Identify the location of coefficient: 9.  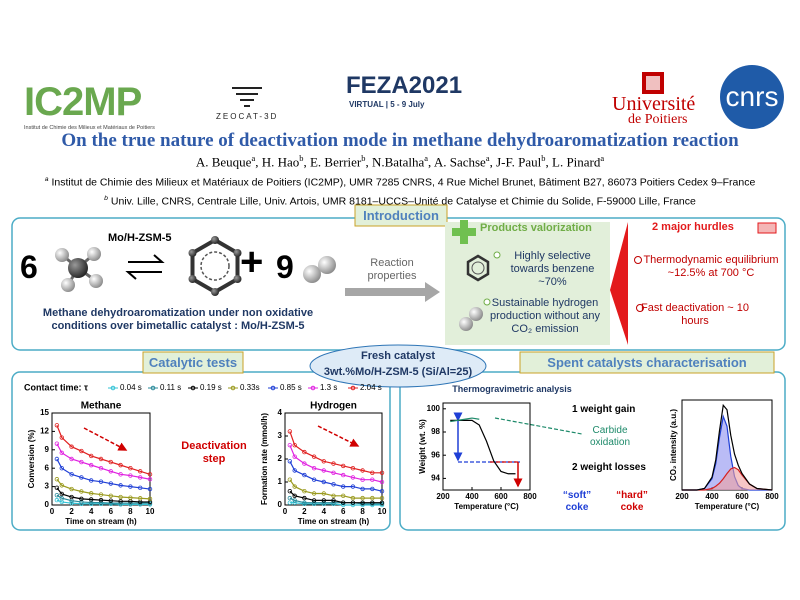
(285, 267).